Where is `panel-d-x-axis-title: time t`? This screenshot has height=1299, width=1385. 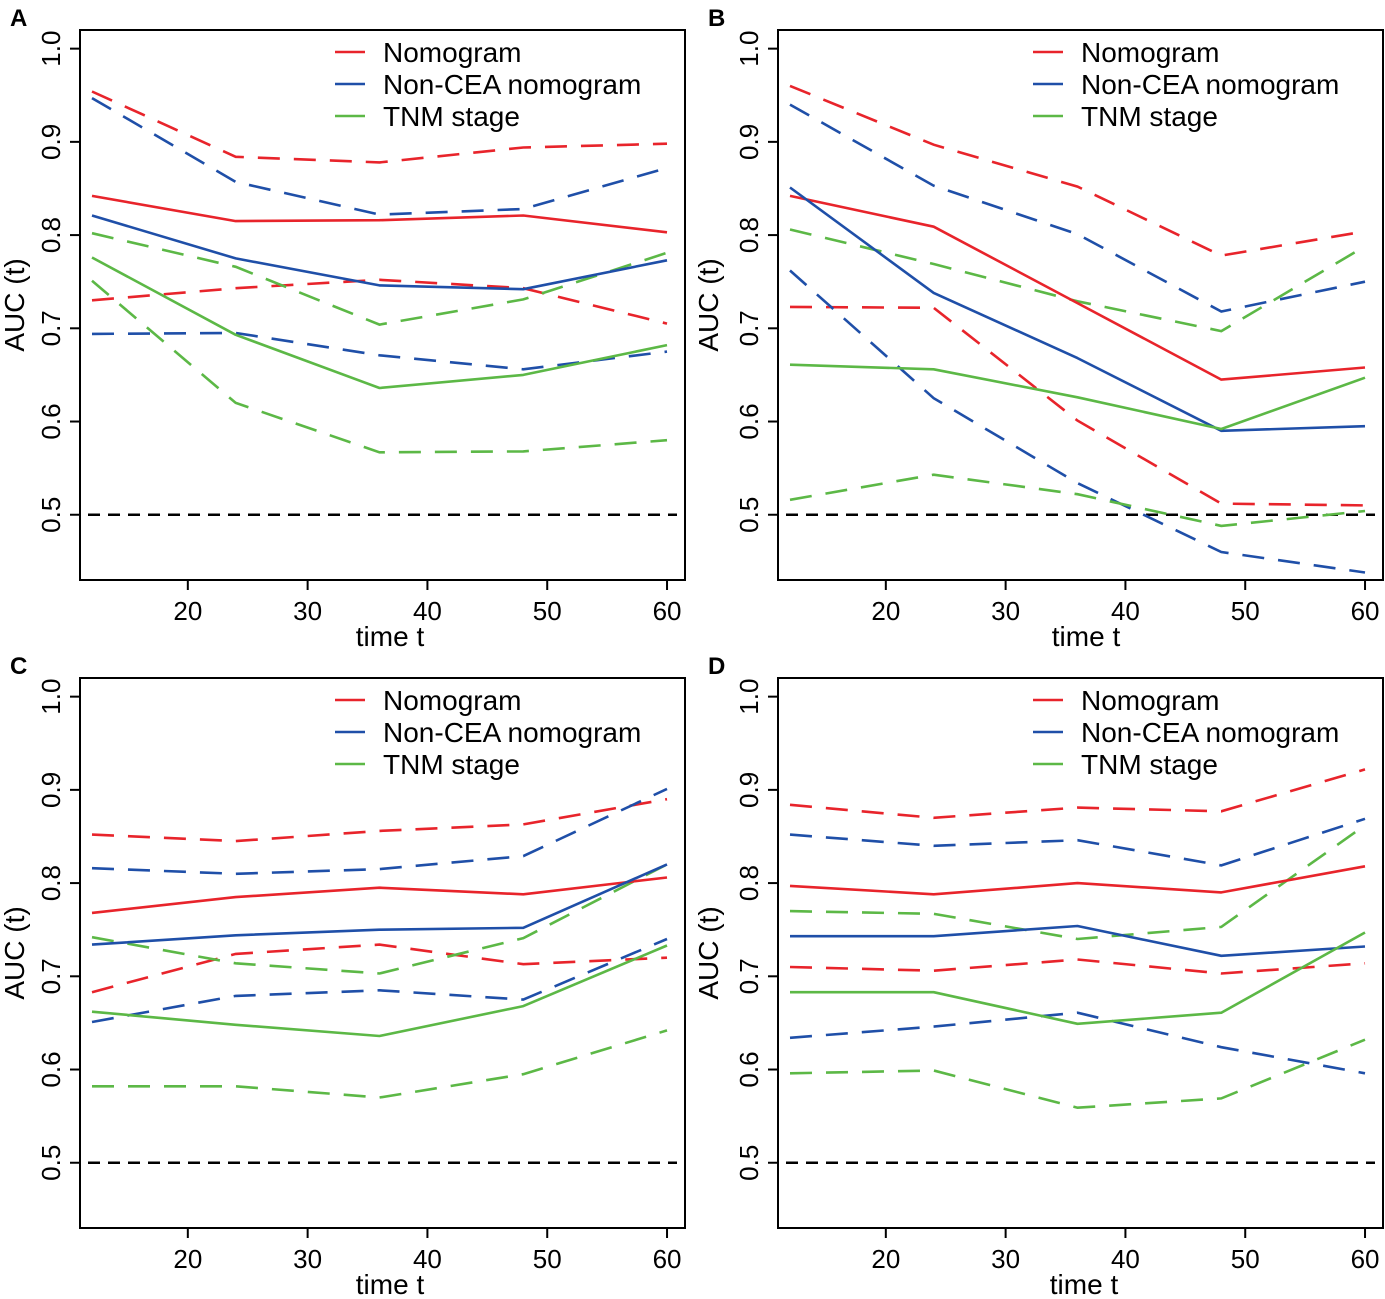
panel-d-x-axis-title: time t is located at coordinates (1084, 1284).